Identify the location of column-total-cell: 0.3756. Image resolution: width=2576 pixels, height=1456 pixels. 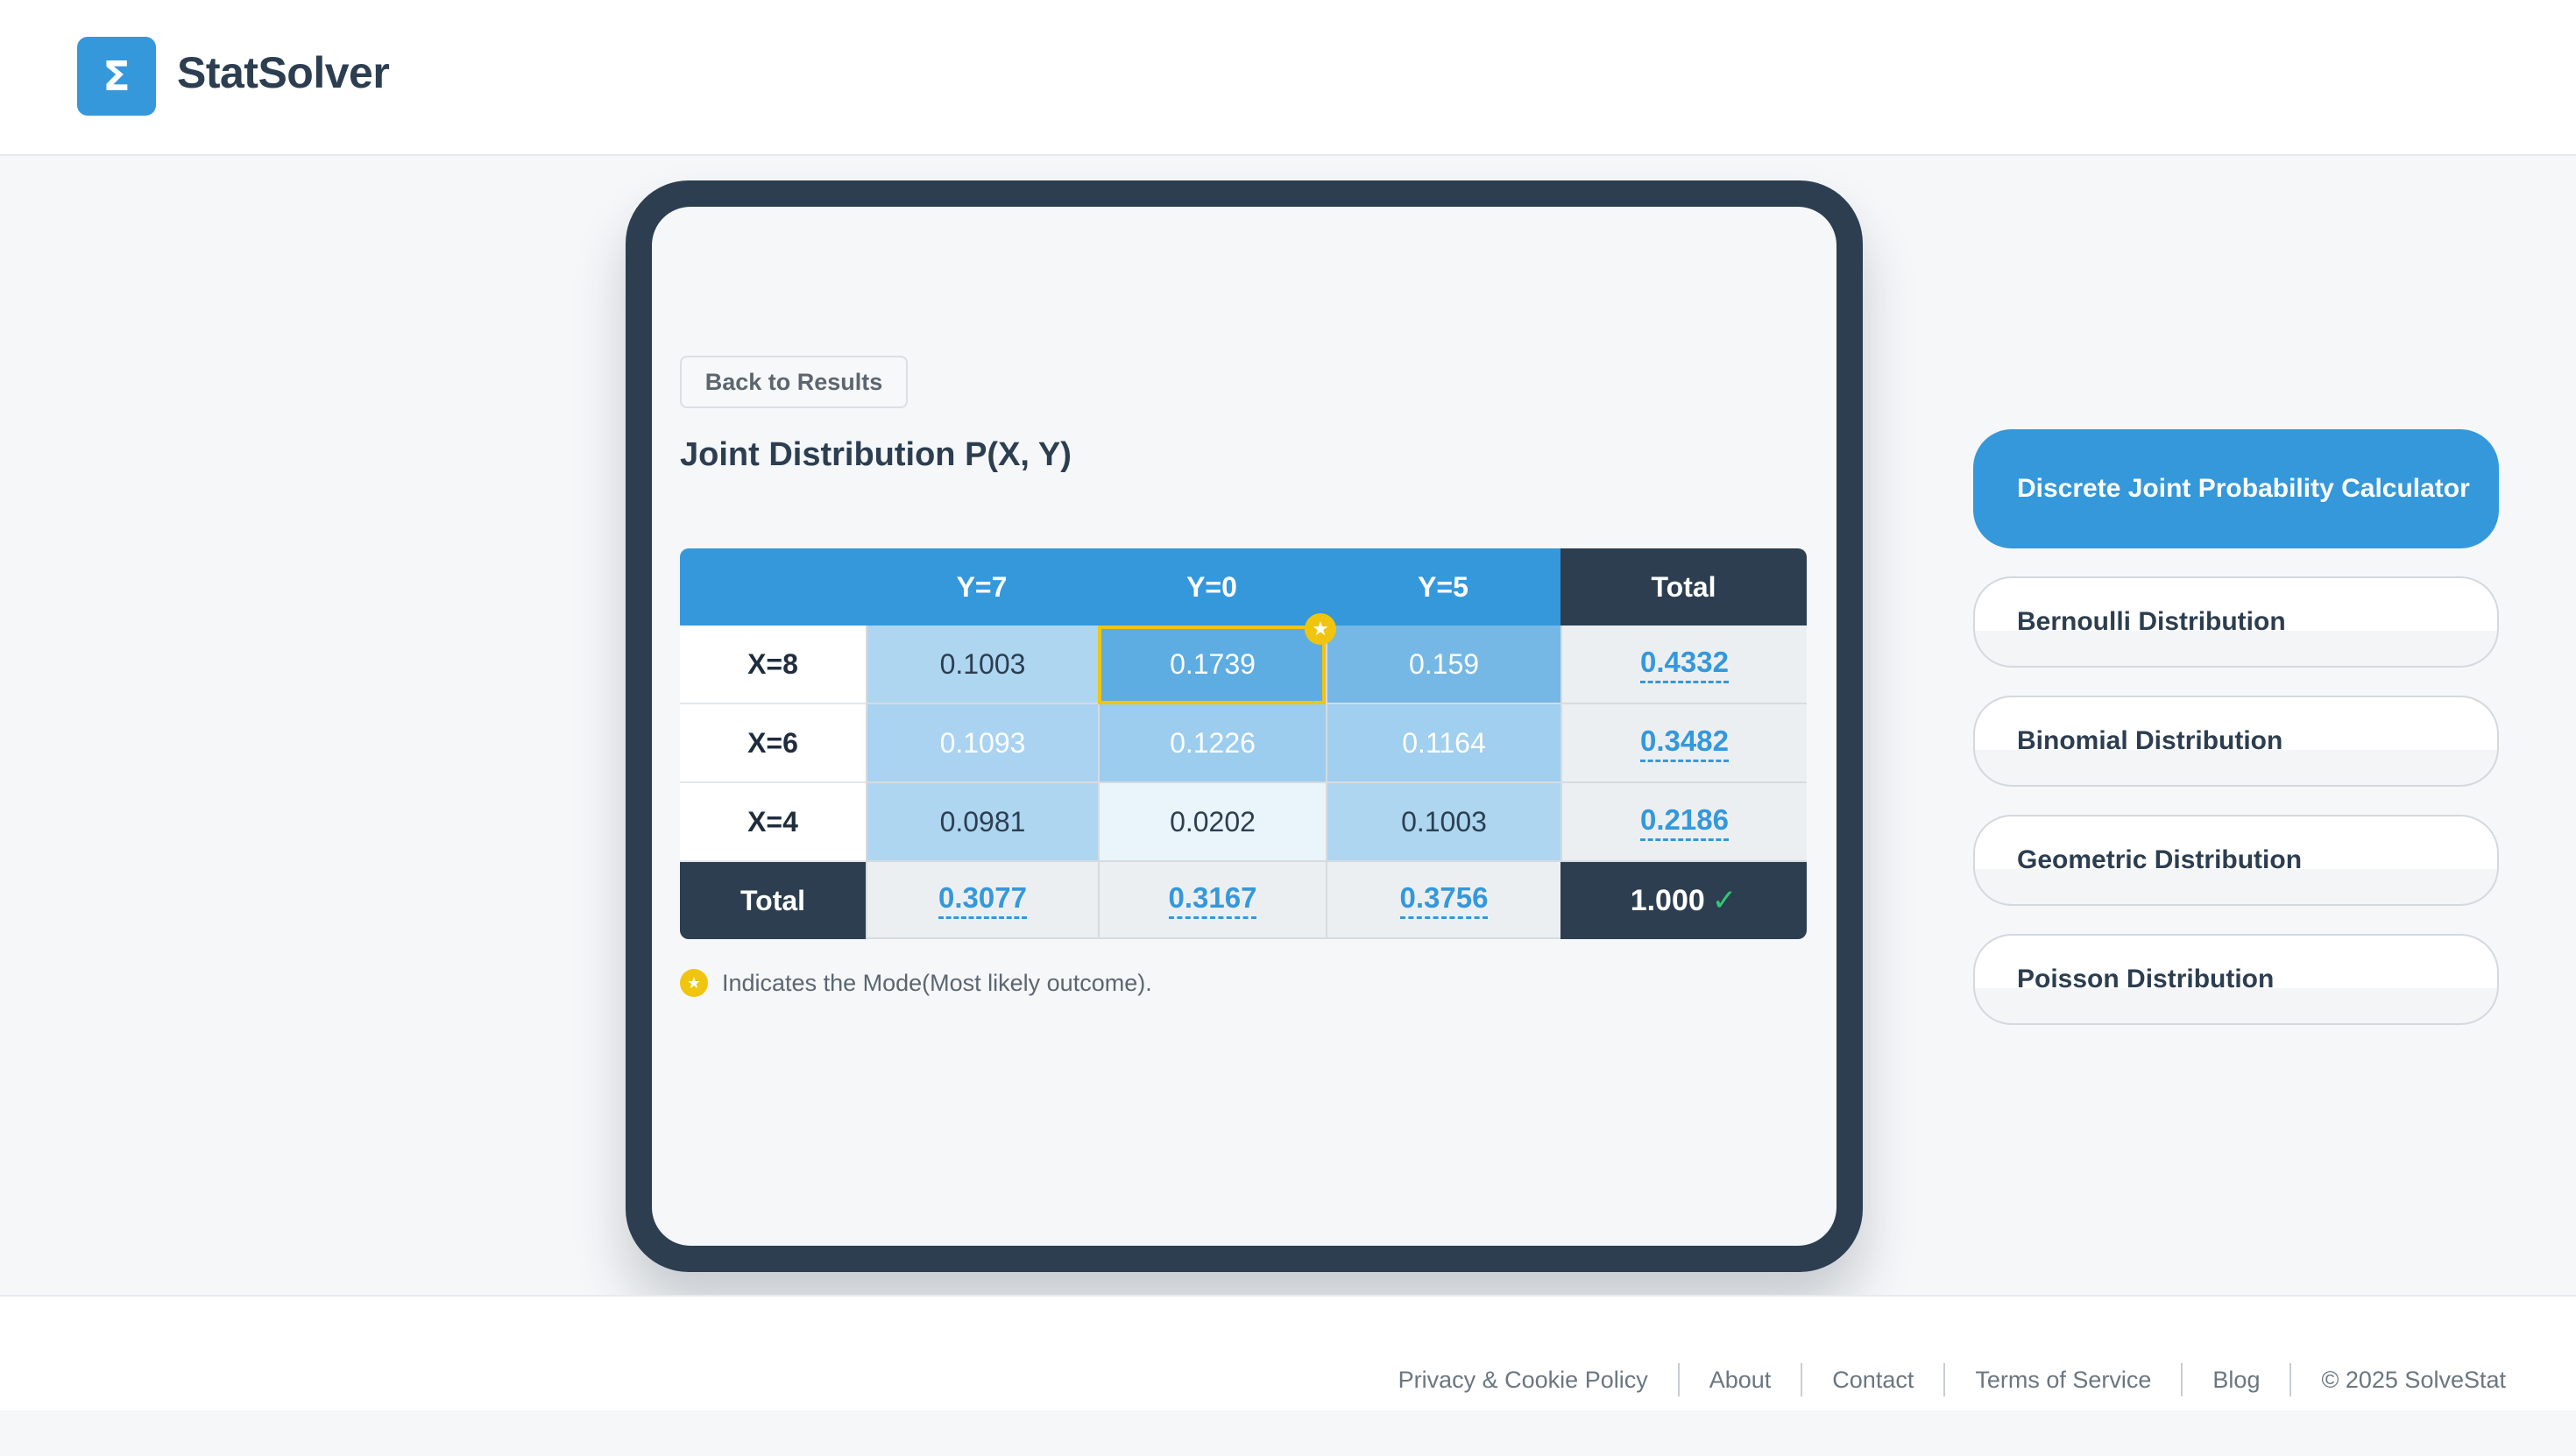
(1443, 901).